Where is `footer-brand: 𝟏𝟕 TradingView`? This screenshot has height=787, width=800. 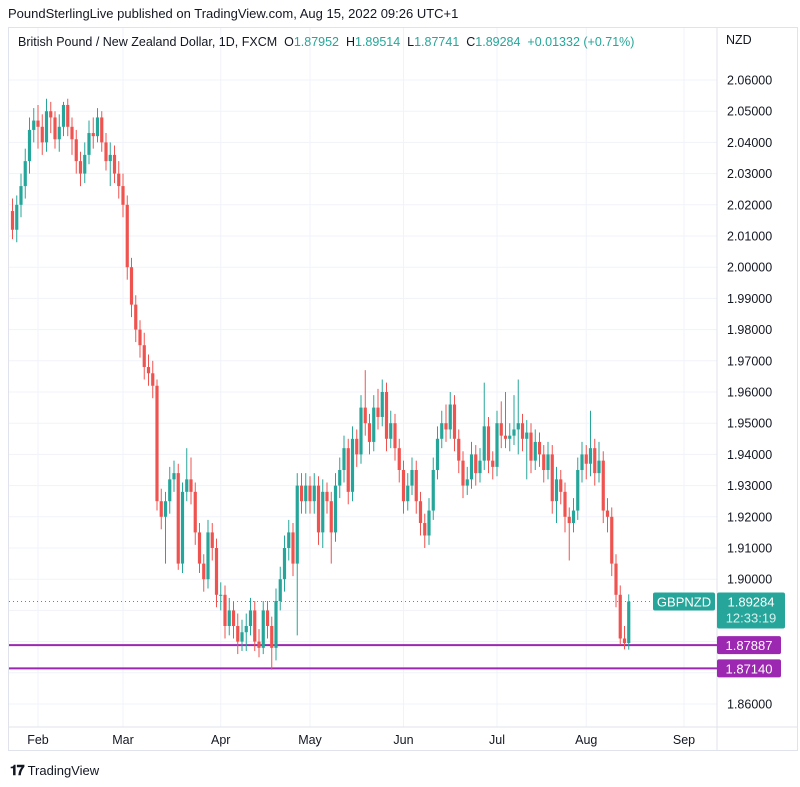
footer-brand: 𝟏𝟕 TradingView is located at coordinates (54, 770).